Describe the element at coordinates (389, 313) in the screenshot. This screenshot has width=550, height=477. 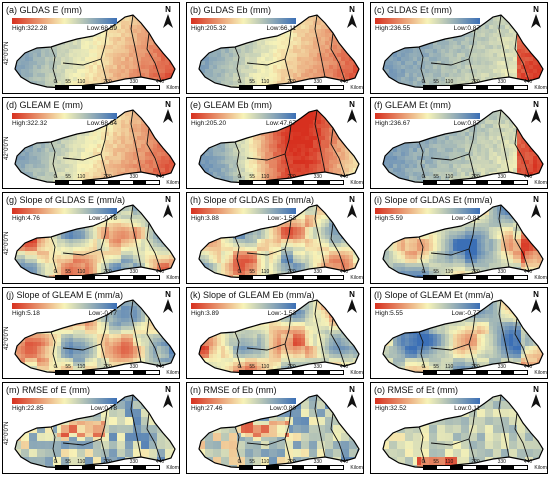
I see `legend-high-value: High:5.55` at that location.